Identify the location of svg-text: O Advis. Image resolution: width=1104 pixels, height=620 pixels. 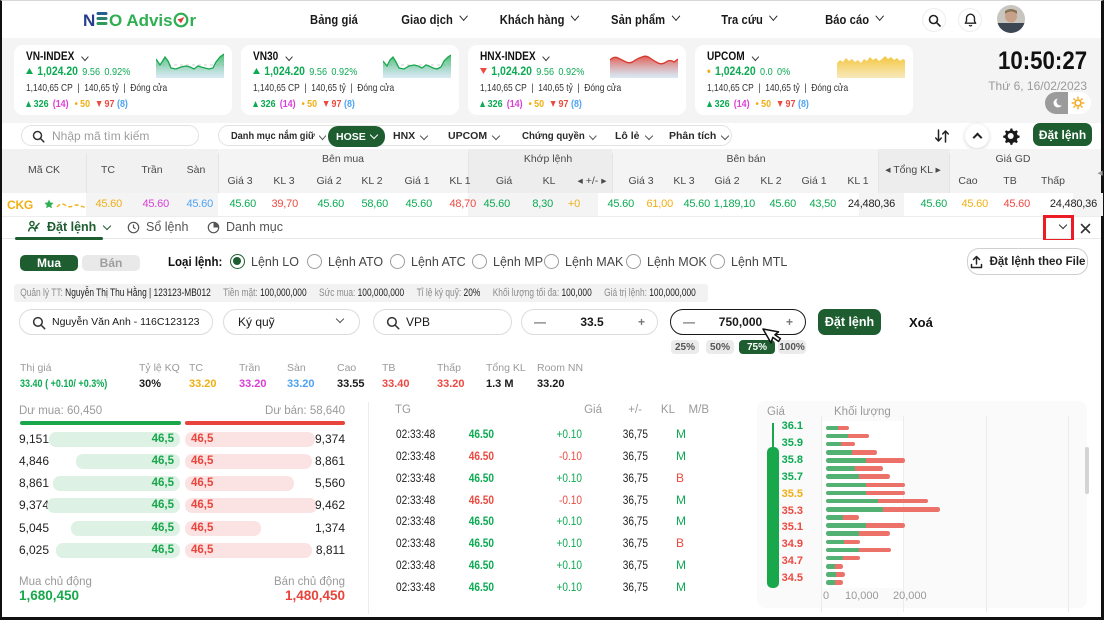
(141, 20).